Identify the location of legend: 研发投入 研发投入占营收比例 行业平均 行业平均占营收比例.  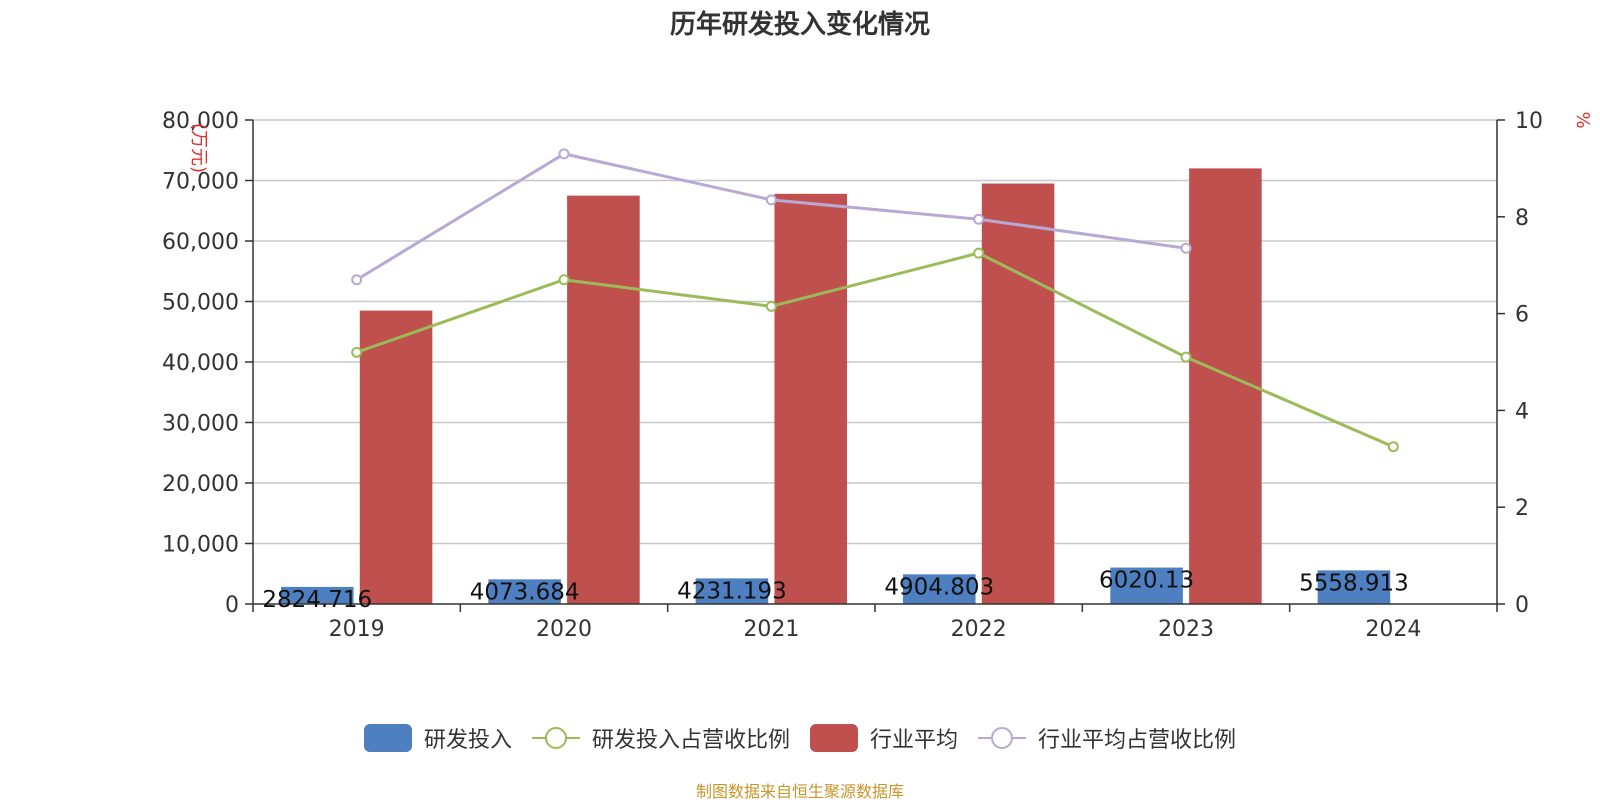
(800, 738).